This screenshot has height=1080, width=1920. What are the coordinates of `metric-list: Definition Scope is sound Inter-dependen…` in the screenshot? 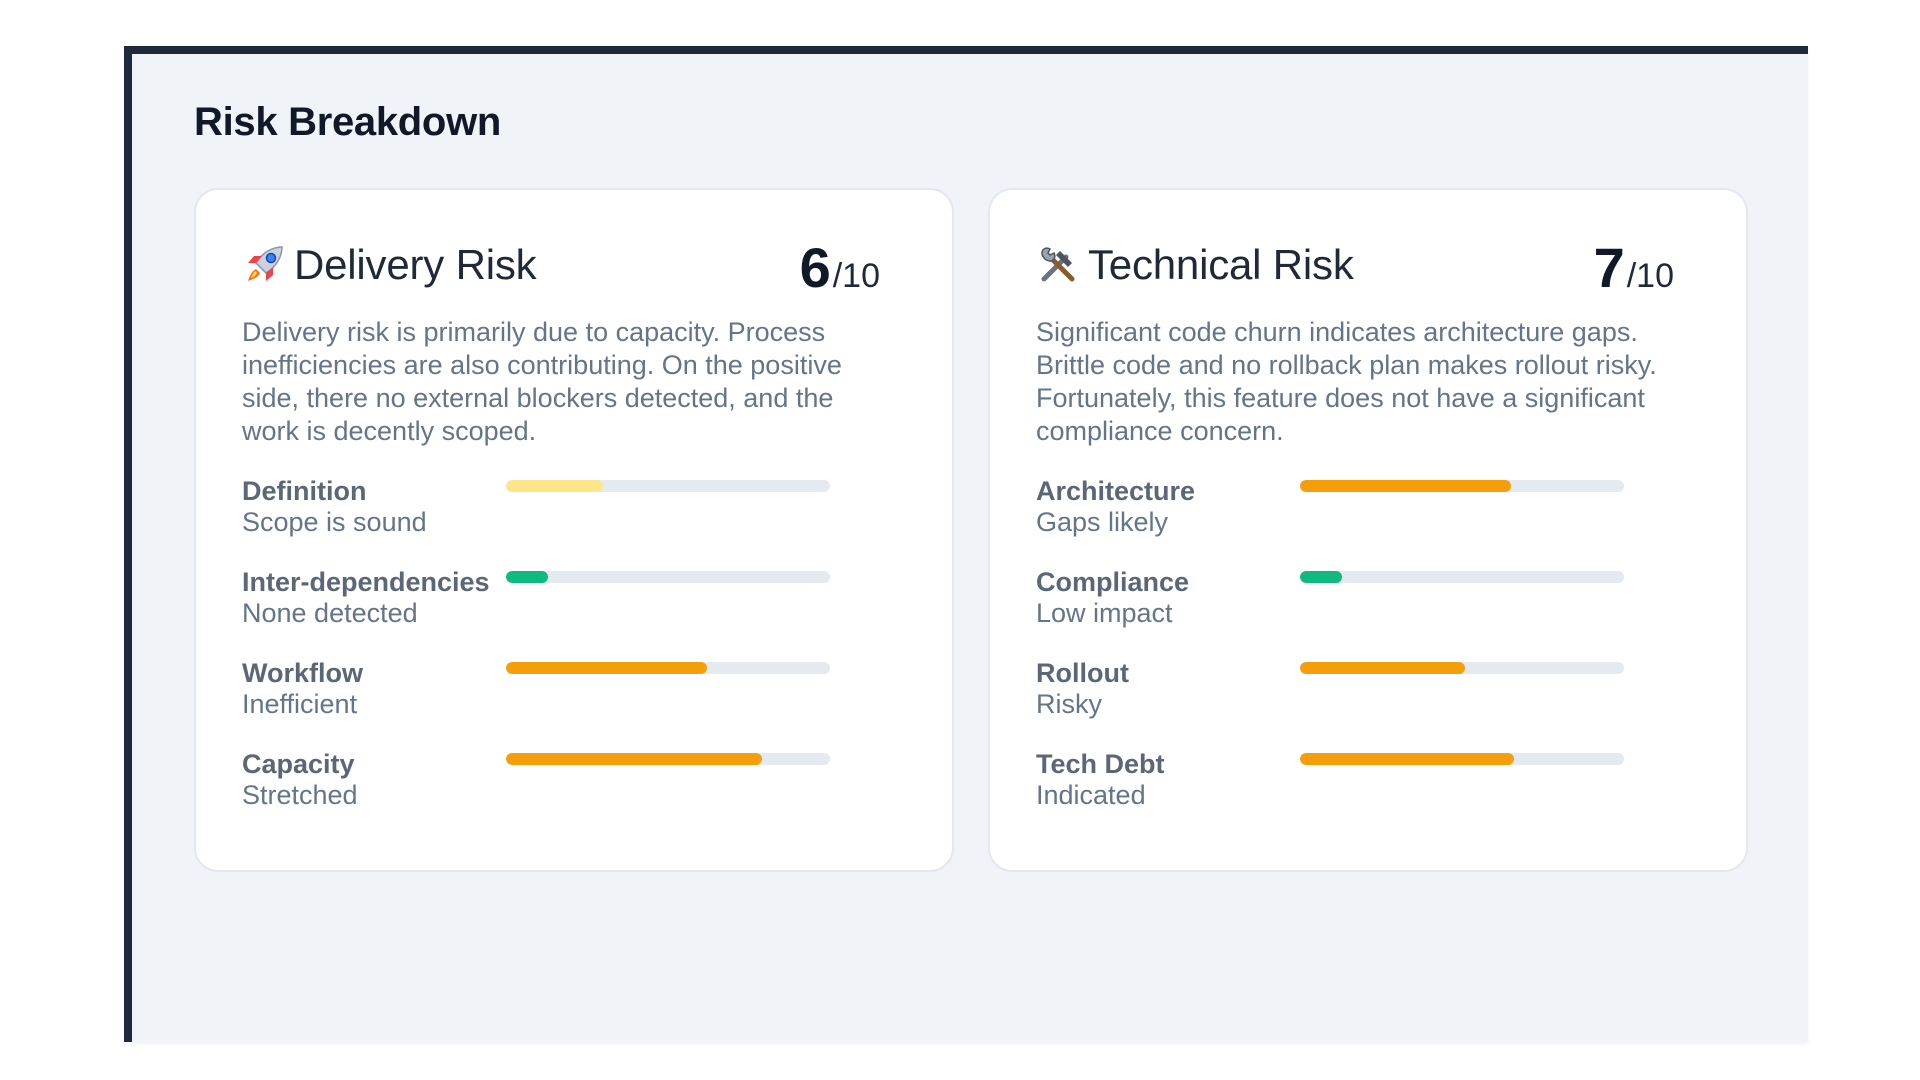 It's located at (561, 658).